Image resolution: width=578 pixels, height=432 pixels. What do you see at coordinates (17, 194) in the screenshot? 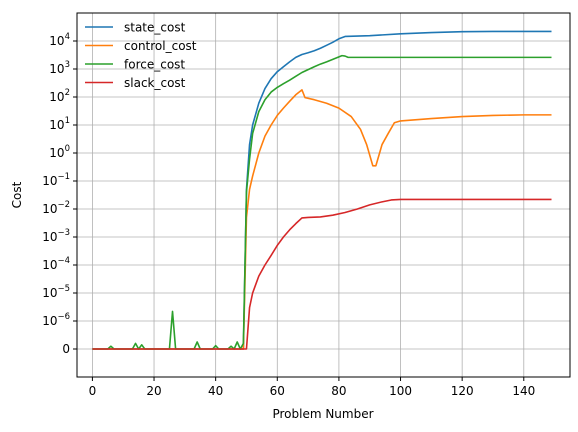
I see `y-axis-label: Cost` at bounding box center [17, 194].